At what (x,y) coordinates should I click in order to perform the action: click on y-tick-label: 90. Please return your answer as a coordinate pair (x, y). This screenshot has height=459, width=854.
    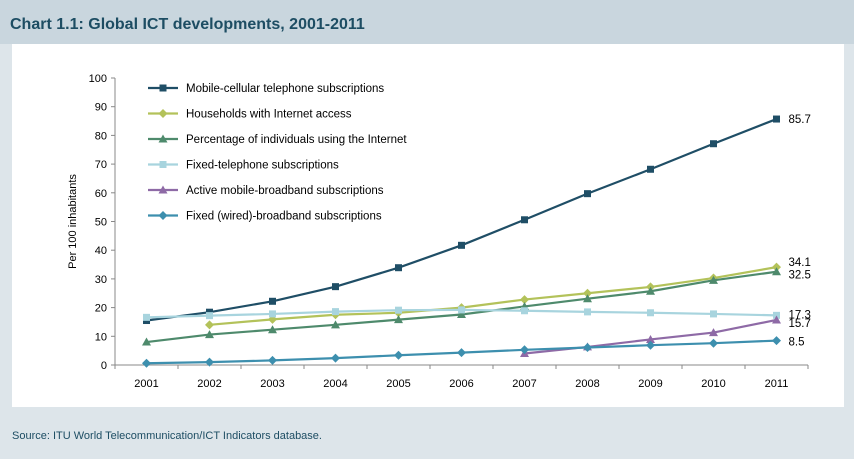
    Looking at the image, I should click on (101, 108).